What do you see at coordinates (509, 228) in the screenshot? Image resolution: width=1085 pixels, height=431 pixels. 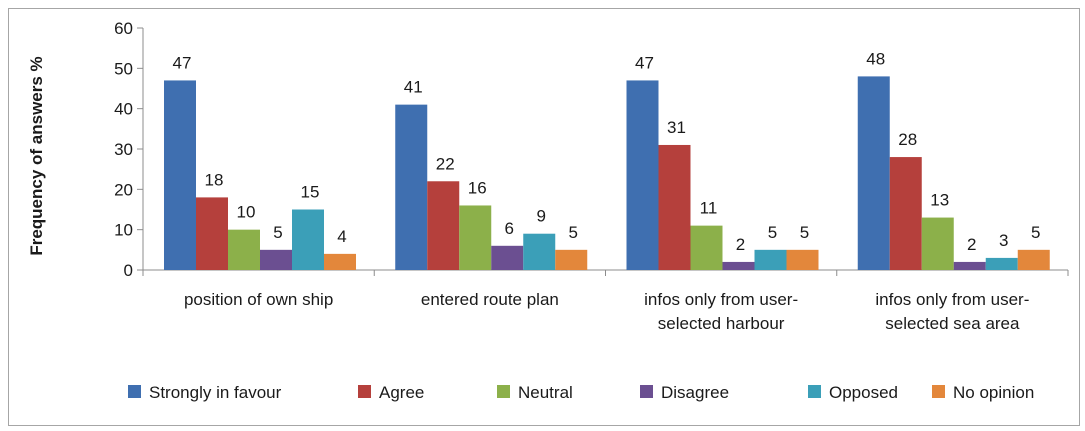 I see `data-label: 6` at bounding box center [509, 228].